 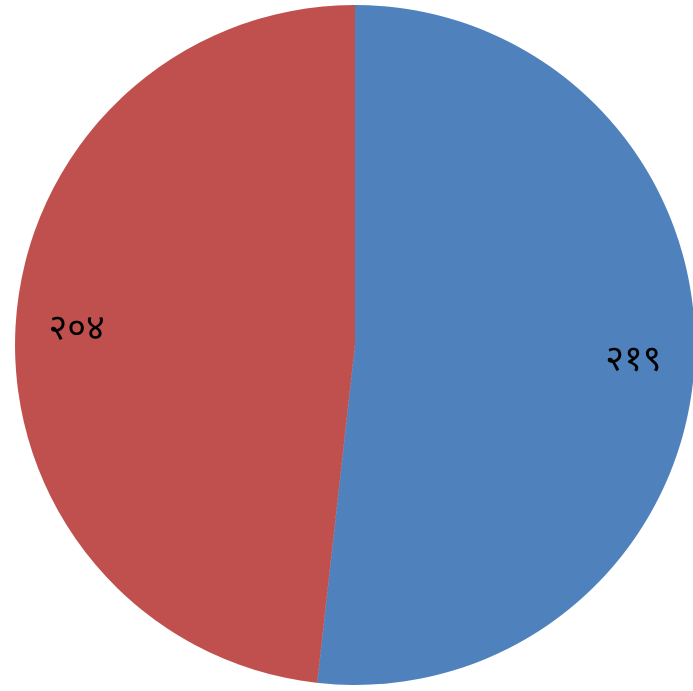 I want to click on pie-labels: २१९ २०४, so click(x=355, y=343).